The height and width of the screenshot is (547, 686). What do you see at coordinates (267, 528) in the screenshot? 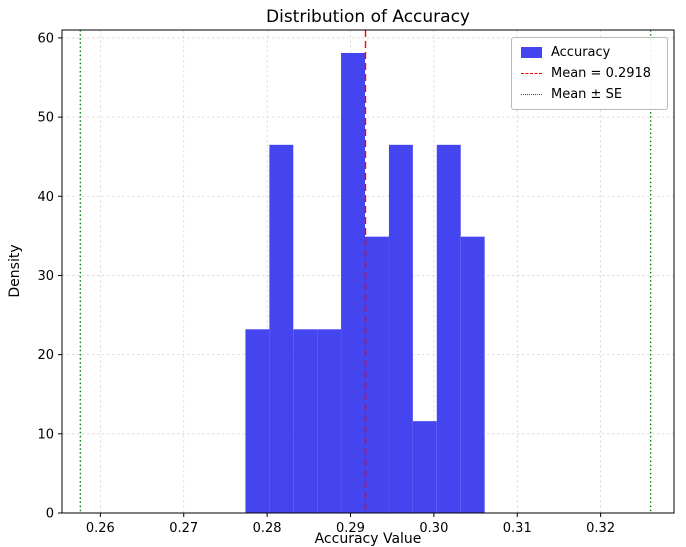
I see `x-tick-label: 0.28` at bounding box center [267, 528].